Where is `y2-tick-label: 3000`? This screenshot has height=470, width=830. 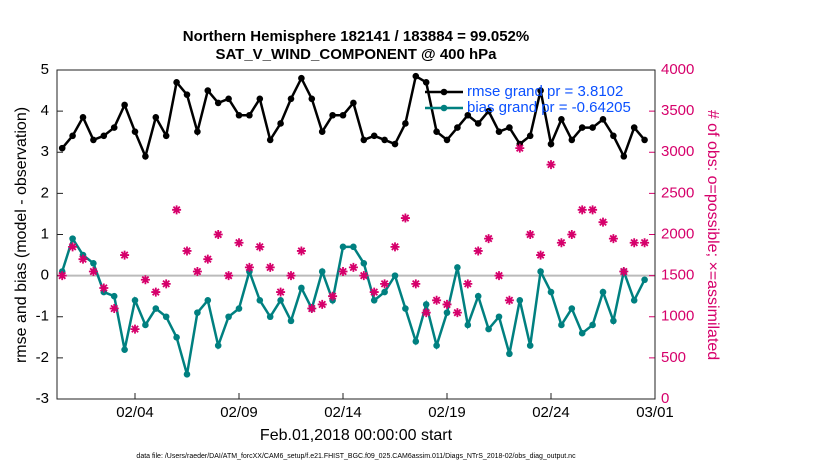 y2-tick-label: 3000 is located at coordinates (677, 151).